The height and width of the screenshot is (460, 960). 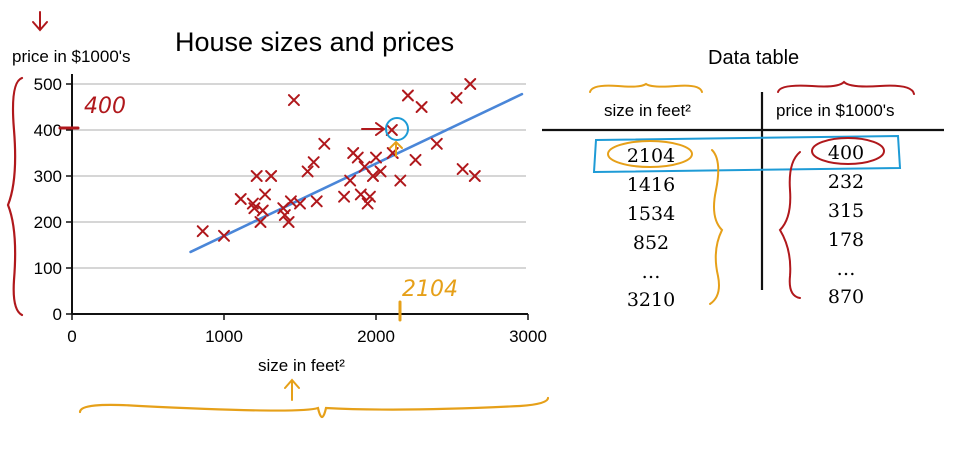 I want to click on x-label-arrow-icon, so click(x=292, y=389).